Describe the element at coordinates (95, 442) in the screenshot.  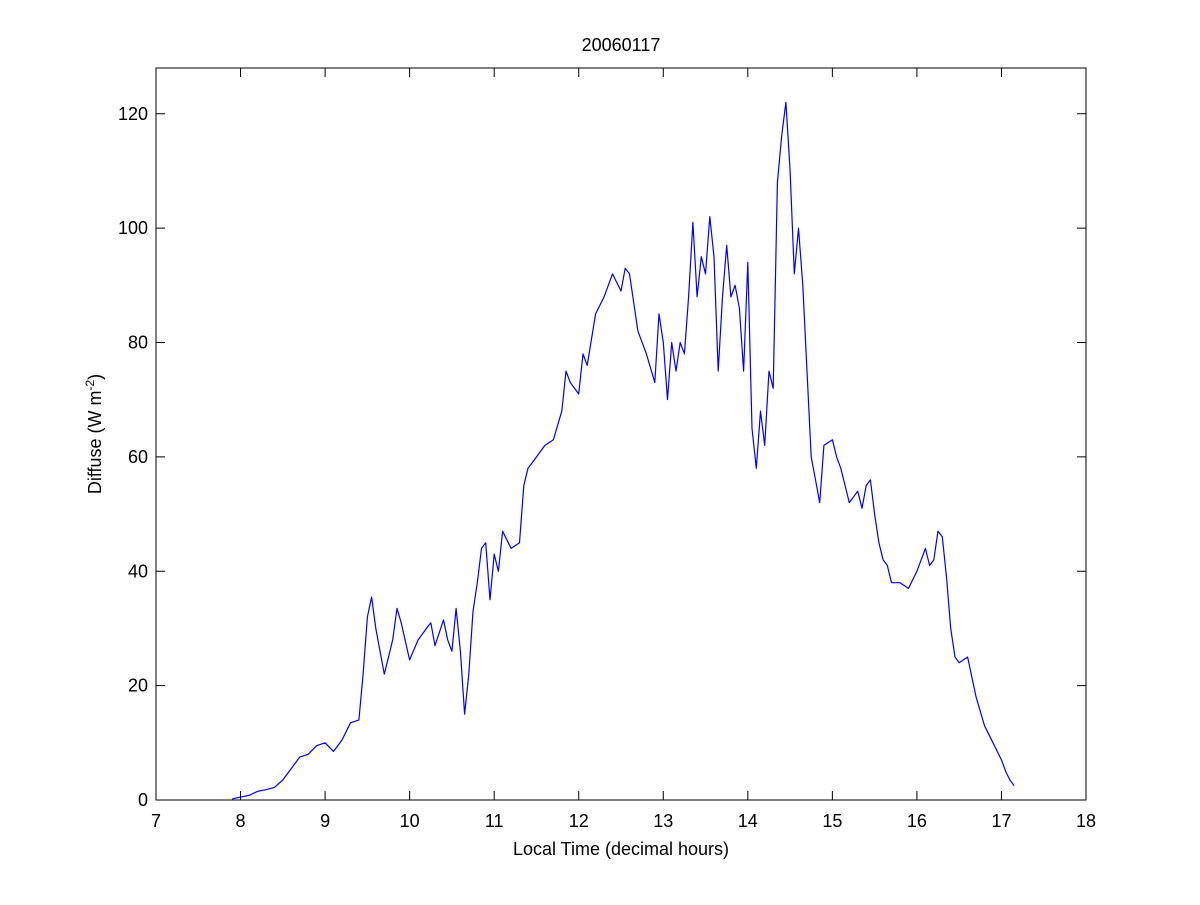
I see `y-axis-label-main: Diffuse (W m` at that location.